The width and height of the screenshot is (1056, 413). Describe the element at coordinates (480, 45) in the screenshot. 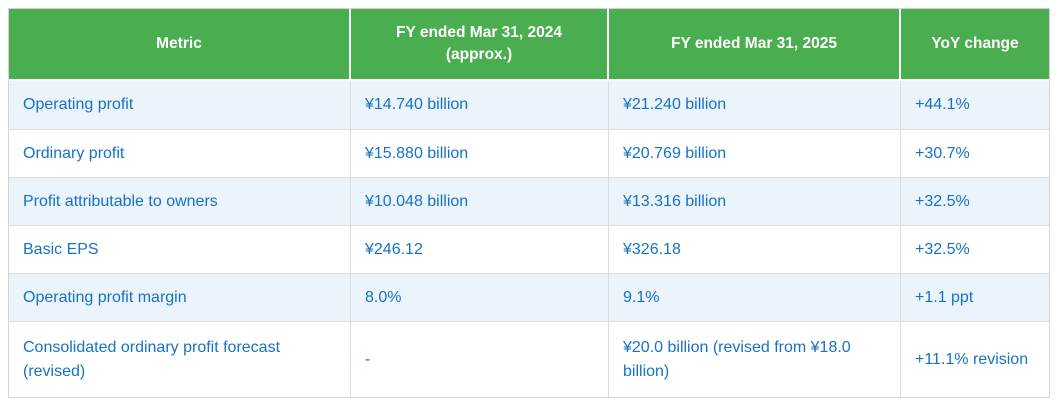

I see `column-header-fy2024: FY ended Mar 31, 2024 (approx.)` at that location.